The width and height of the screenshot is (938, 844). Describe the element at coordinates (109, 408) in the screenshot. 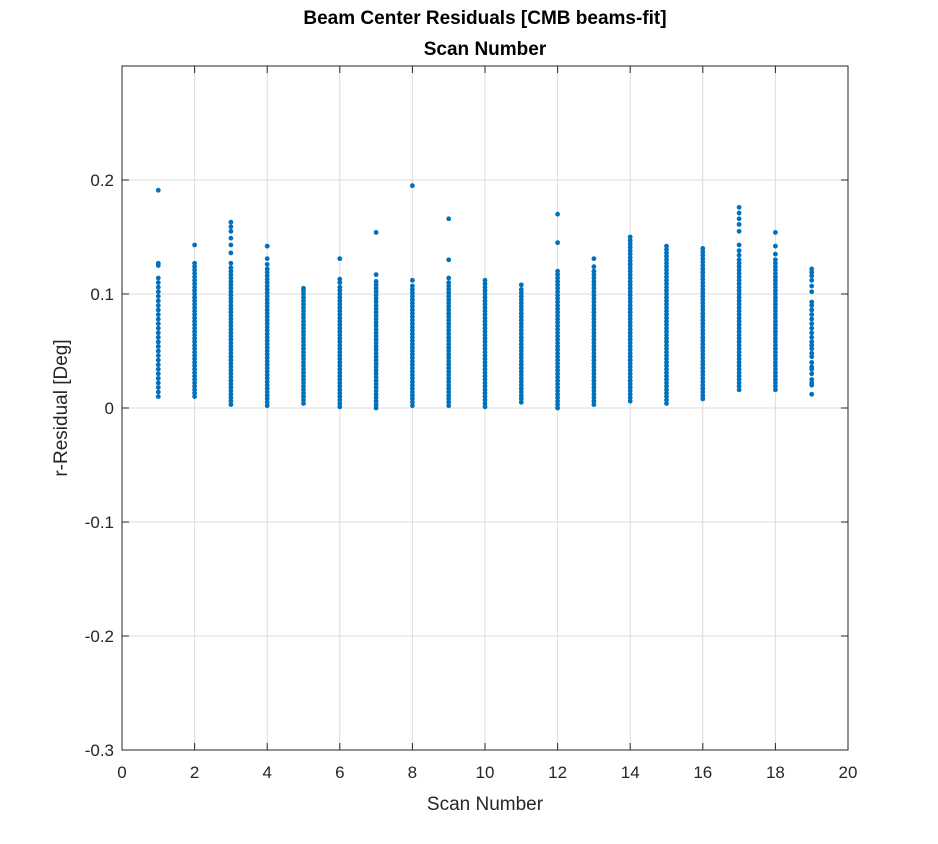

I see `y-tick-label: 0` at that location.